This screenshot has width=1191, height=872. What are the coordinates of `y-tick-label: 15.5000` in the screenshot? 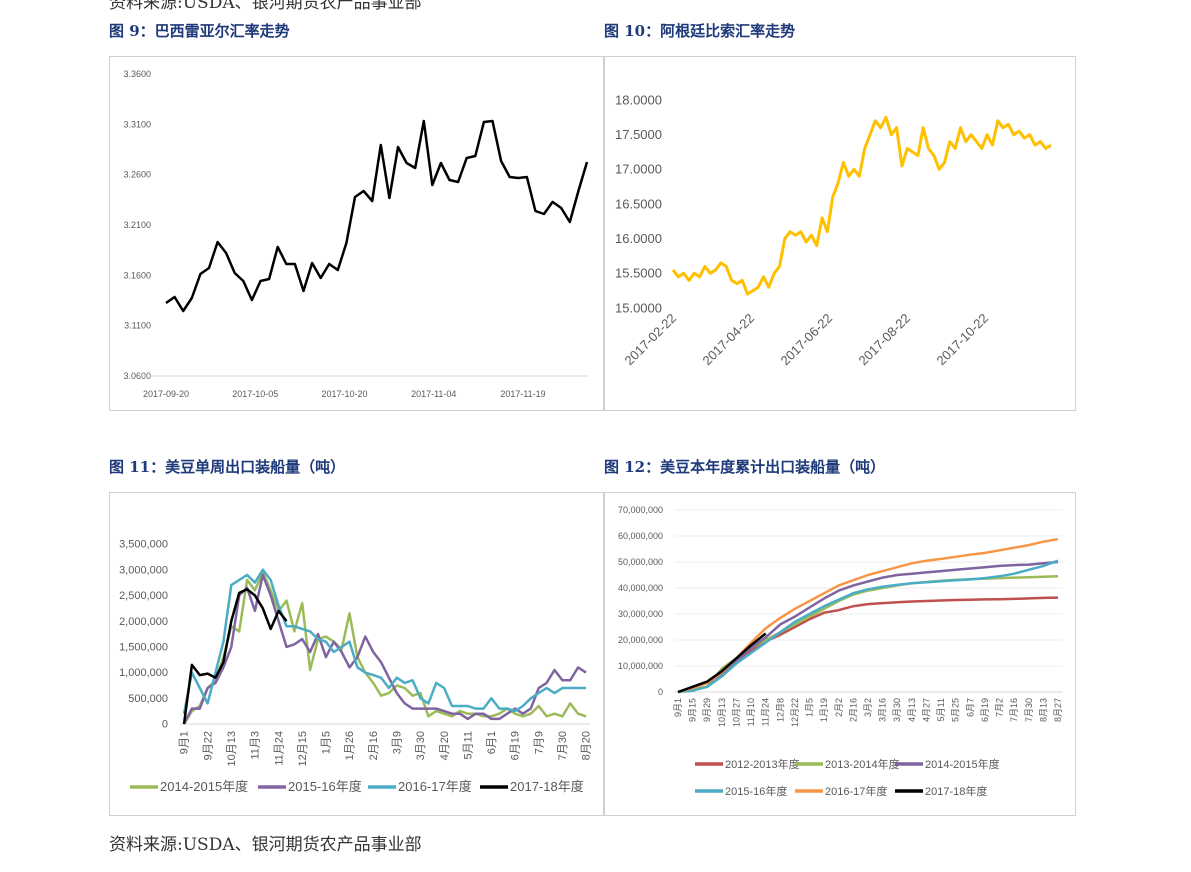 It's located at (638, 273).